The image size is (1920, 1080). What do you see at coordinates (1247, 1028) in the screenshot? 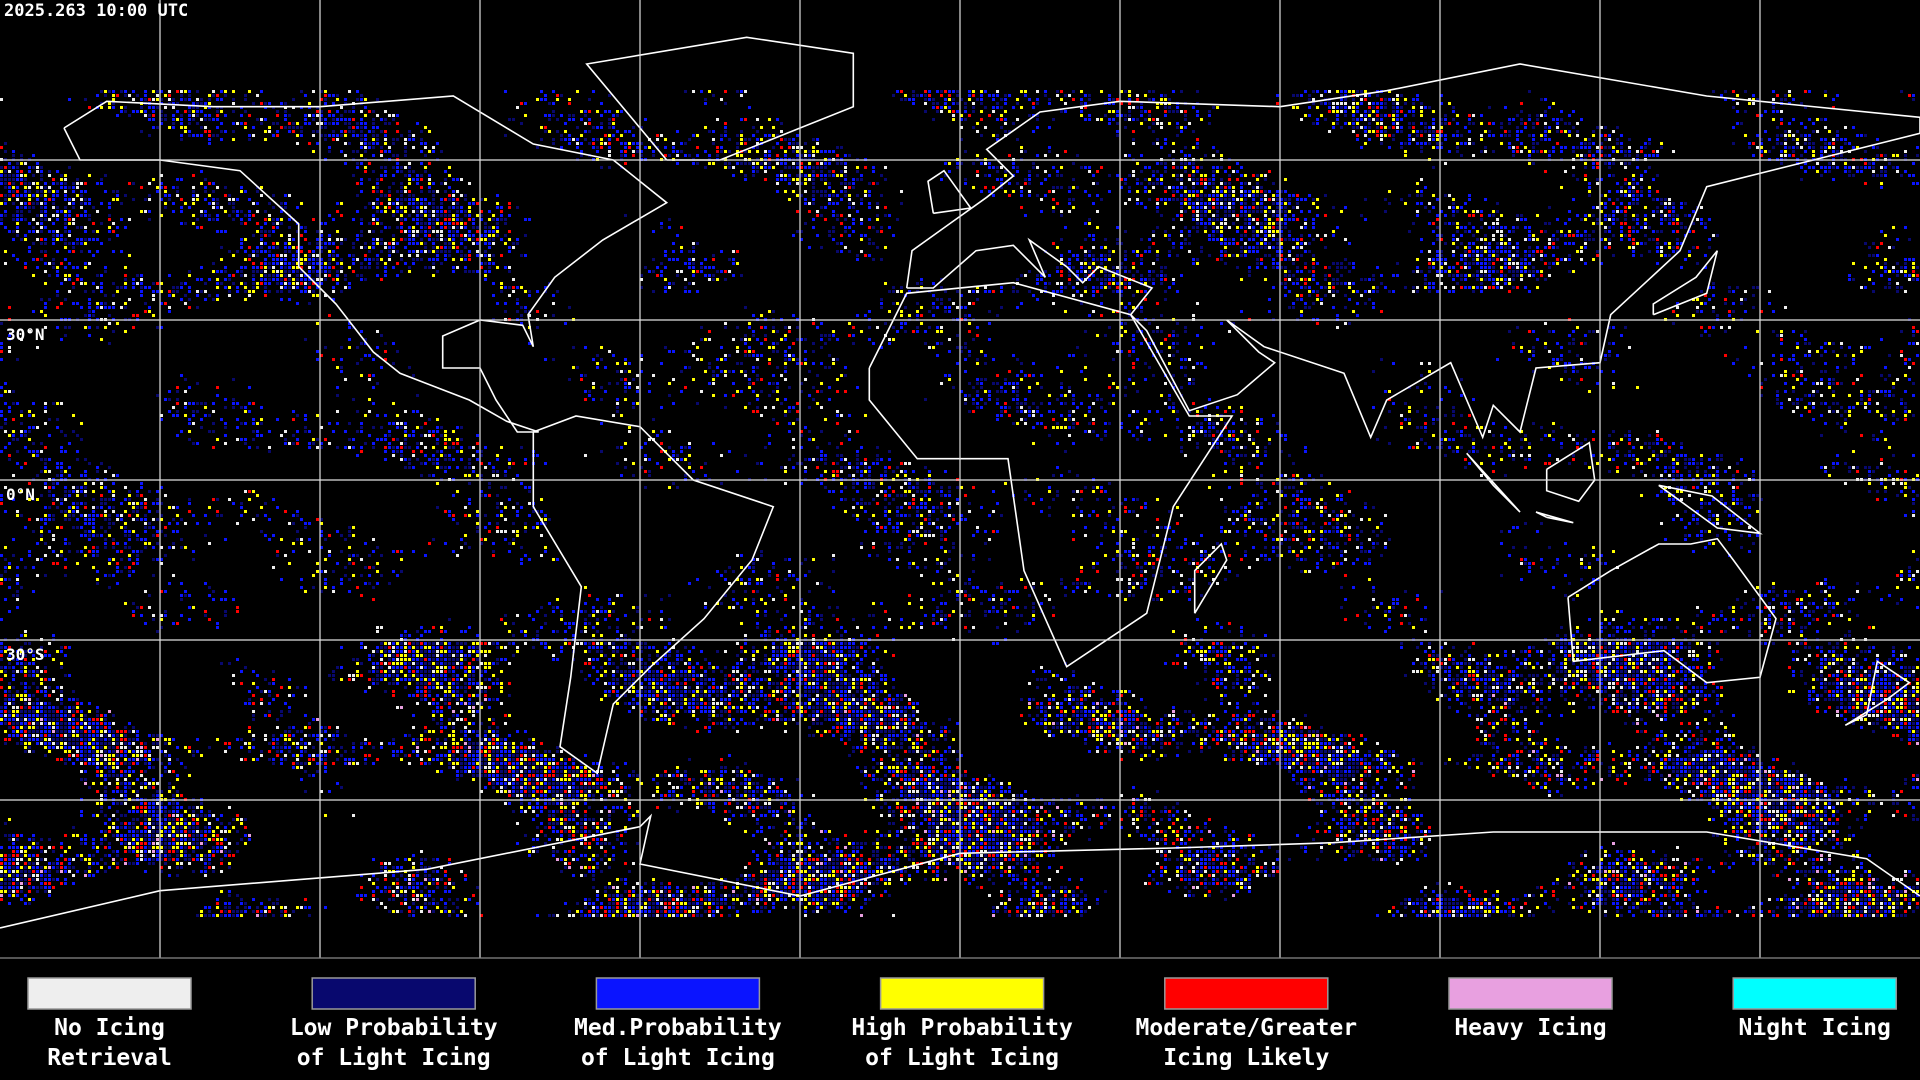
I see `legend-label: Moderate/Greater` at bounding box center [1247, 1028].